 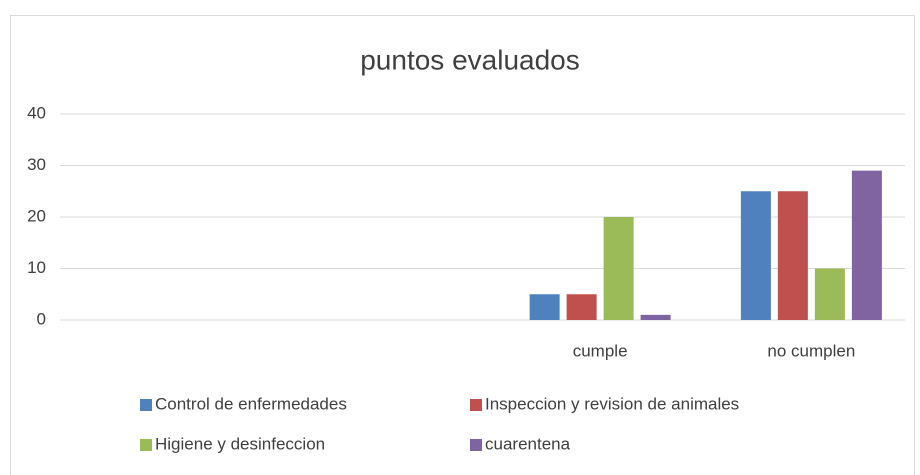 I want to click on x-tick-label: no cumplen, so click(x=811, y=350).